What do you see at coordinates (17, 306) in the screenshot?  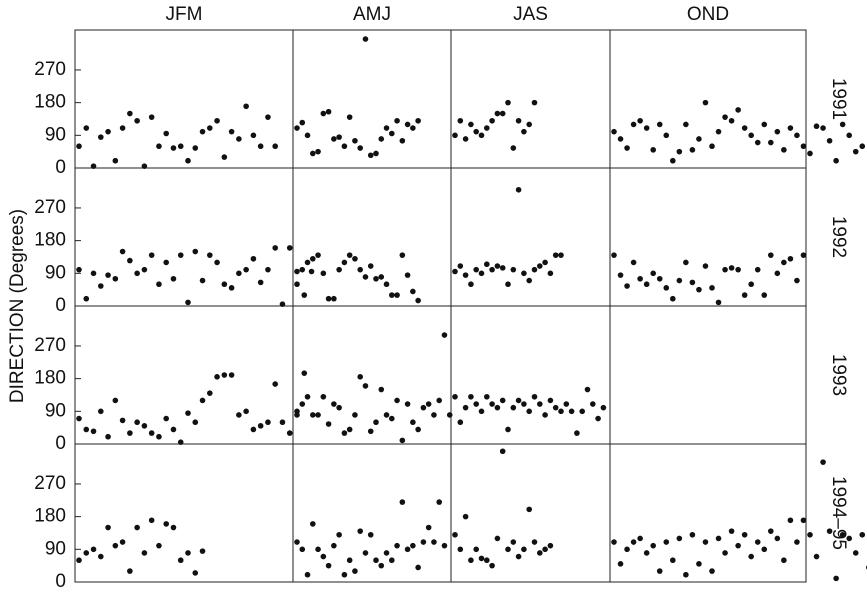 I see `y-axis-label: DIRECTION (Degrees)` at bounding box center [17, 306].